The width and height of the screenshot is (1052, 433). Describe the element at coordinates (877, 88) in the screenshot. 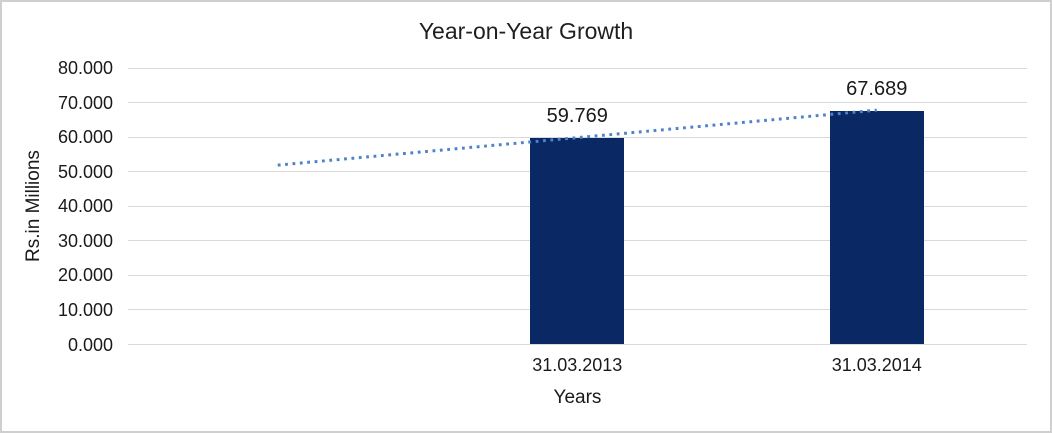

I see `bar-value-label: 67.689` at that location.